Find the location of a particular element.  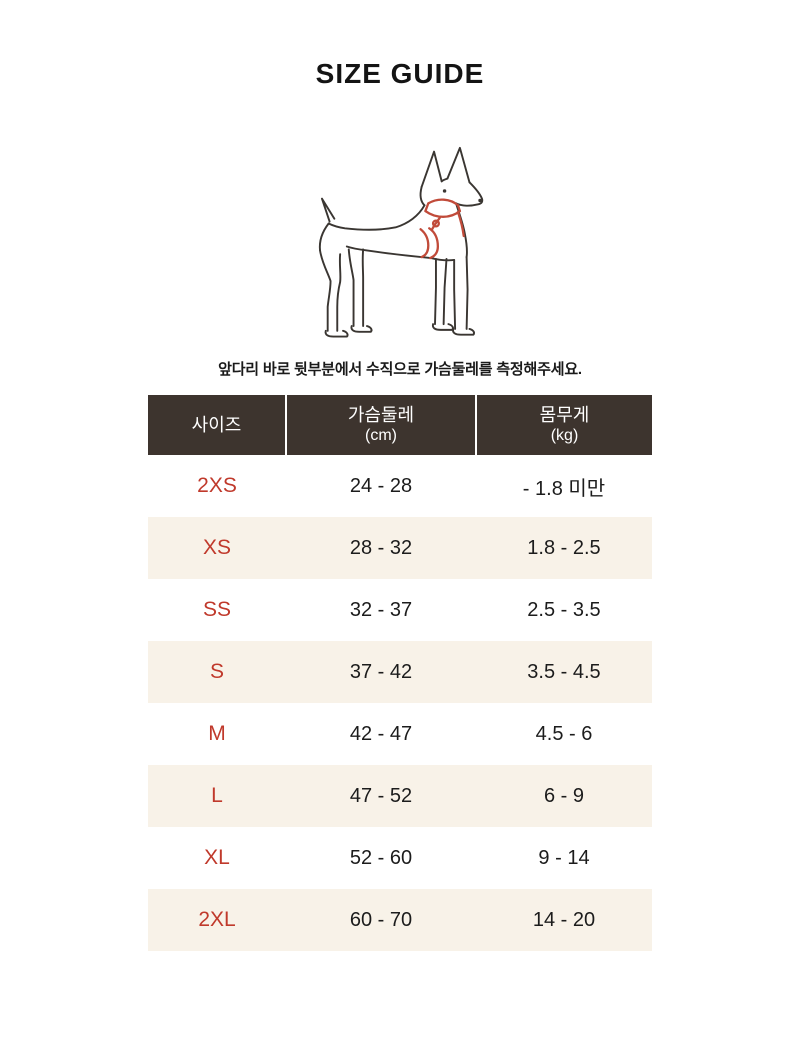

col-header-size-label: 사이즈 is located at coordinates (216, 424).